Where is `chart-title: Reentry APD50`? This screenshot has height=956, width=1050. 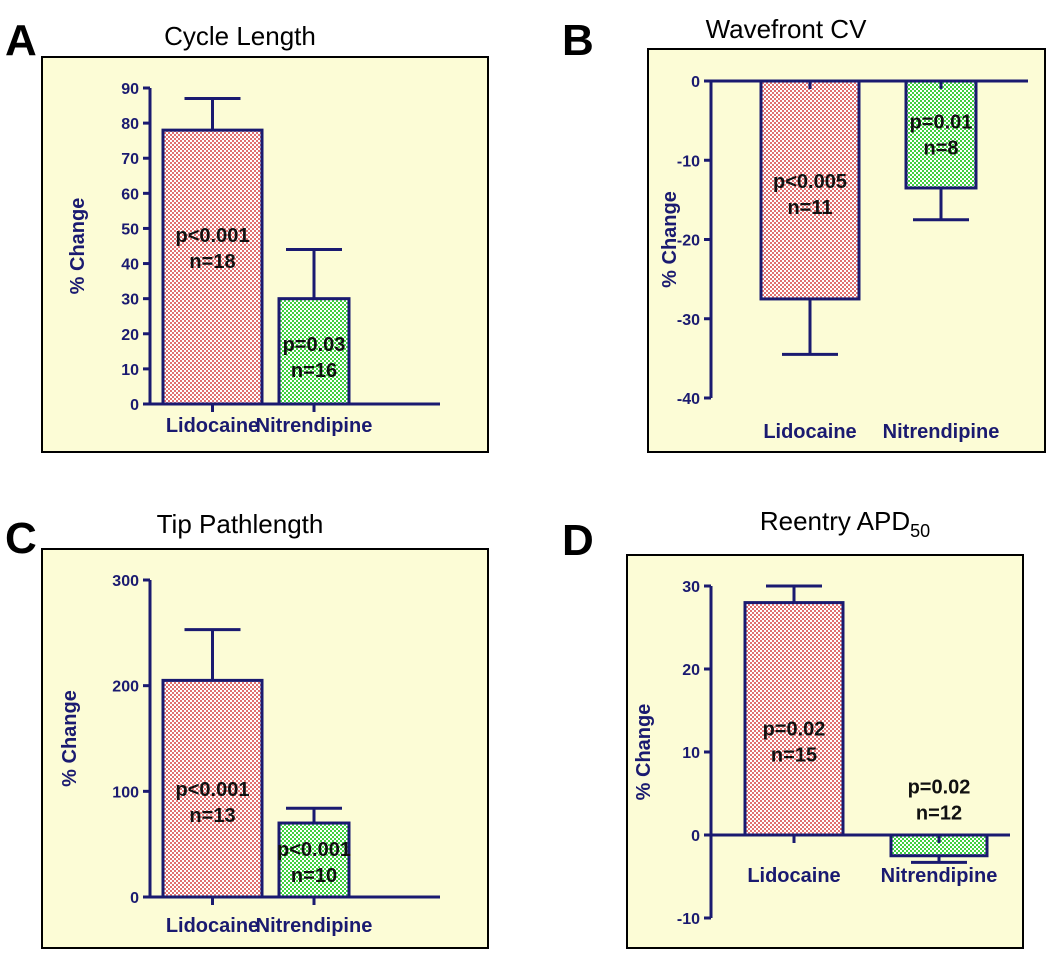 chart-title: Reentry APD50 is located at coordinates (845, 523).